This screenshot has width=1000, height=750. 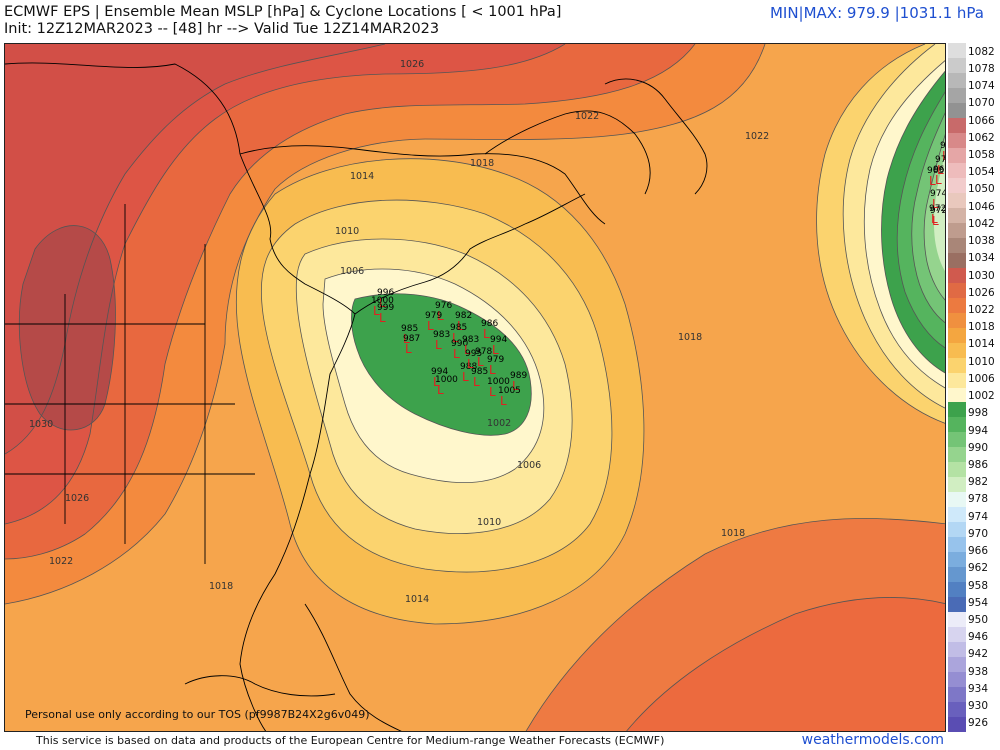 I want to click on cyclone-pressure-label: 979, so click(x=433, y=316).